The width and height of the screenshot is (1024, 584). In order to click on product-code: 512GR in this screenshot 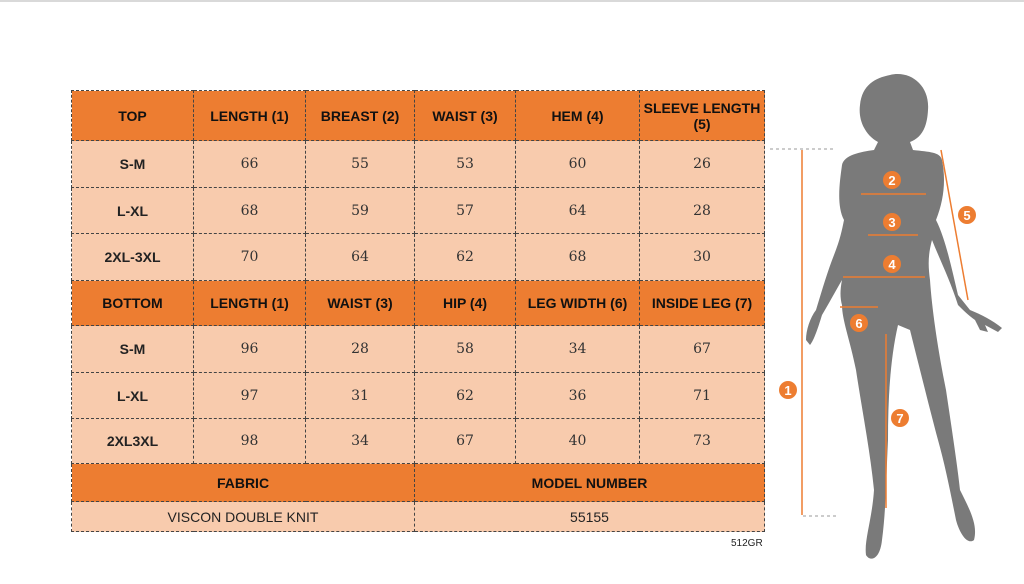, I will do `click(747, 543)`.